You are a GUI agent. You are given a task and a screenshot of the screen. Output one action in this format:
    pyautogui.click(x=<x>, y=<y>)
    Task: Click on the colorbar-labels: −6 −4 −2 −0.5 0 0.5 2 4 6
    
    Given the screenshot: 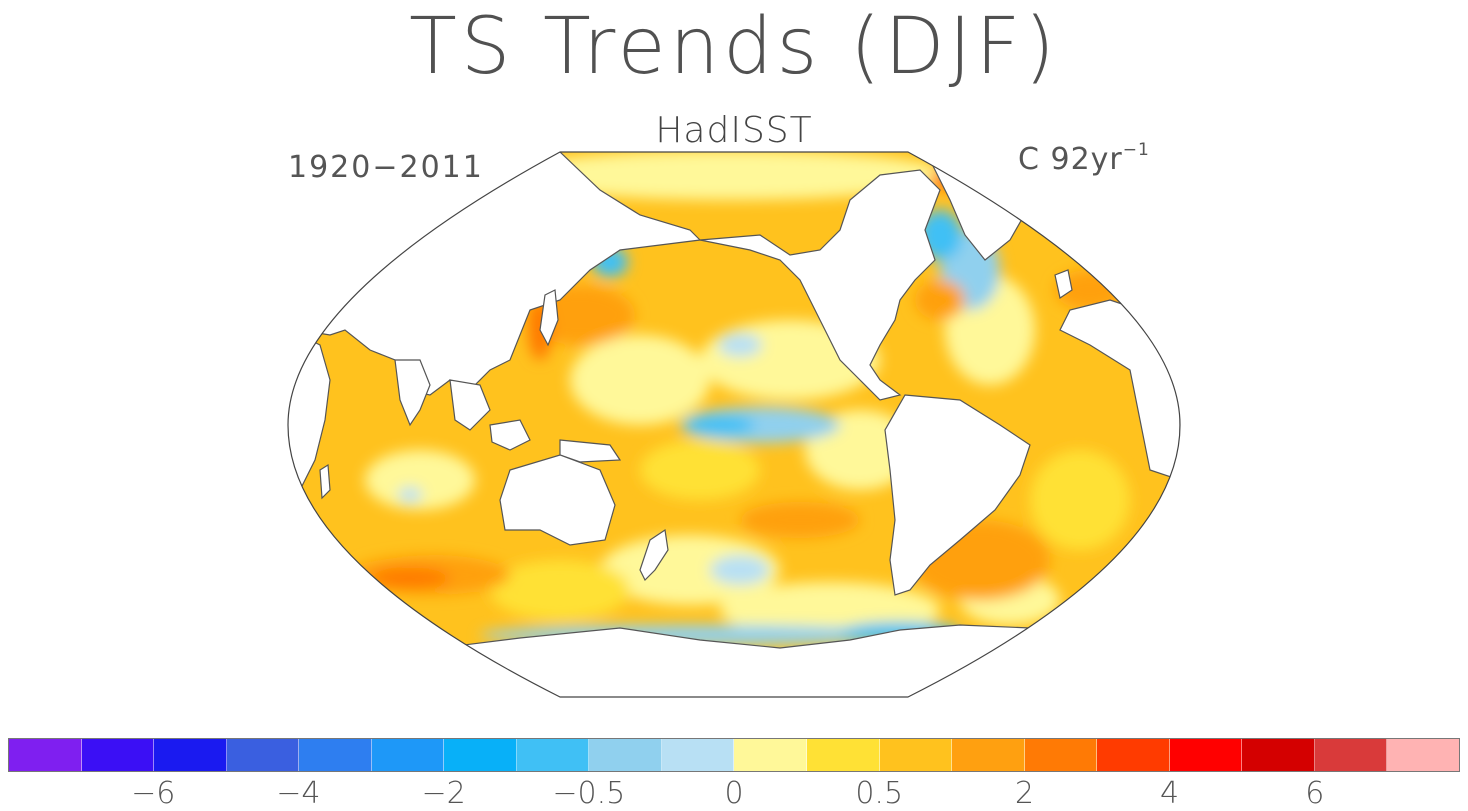 What is the action you would take?
    pyautogui.click(x=734, y=793)
    